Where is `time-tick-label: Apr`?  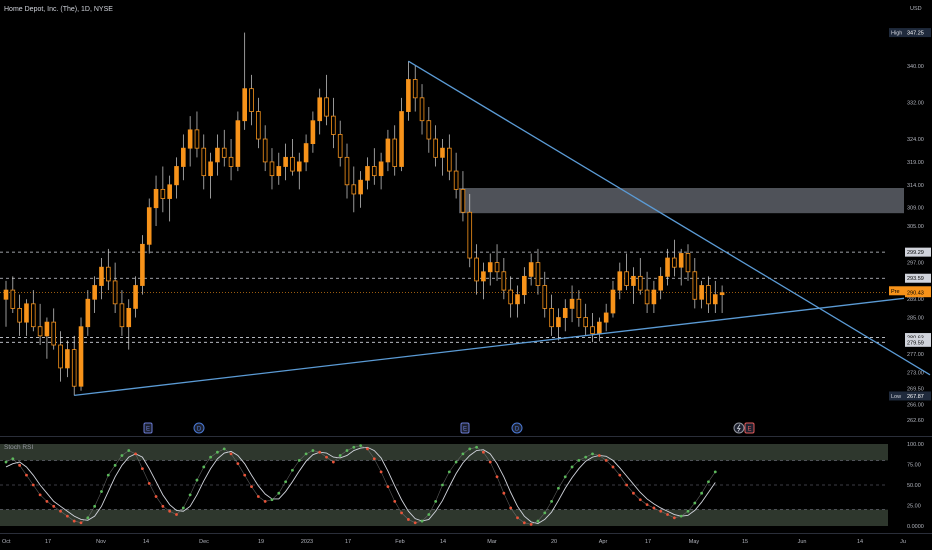
time-tick-label: Apr is located at coordinates (603, 542).